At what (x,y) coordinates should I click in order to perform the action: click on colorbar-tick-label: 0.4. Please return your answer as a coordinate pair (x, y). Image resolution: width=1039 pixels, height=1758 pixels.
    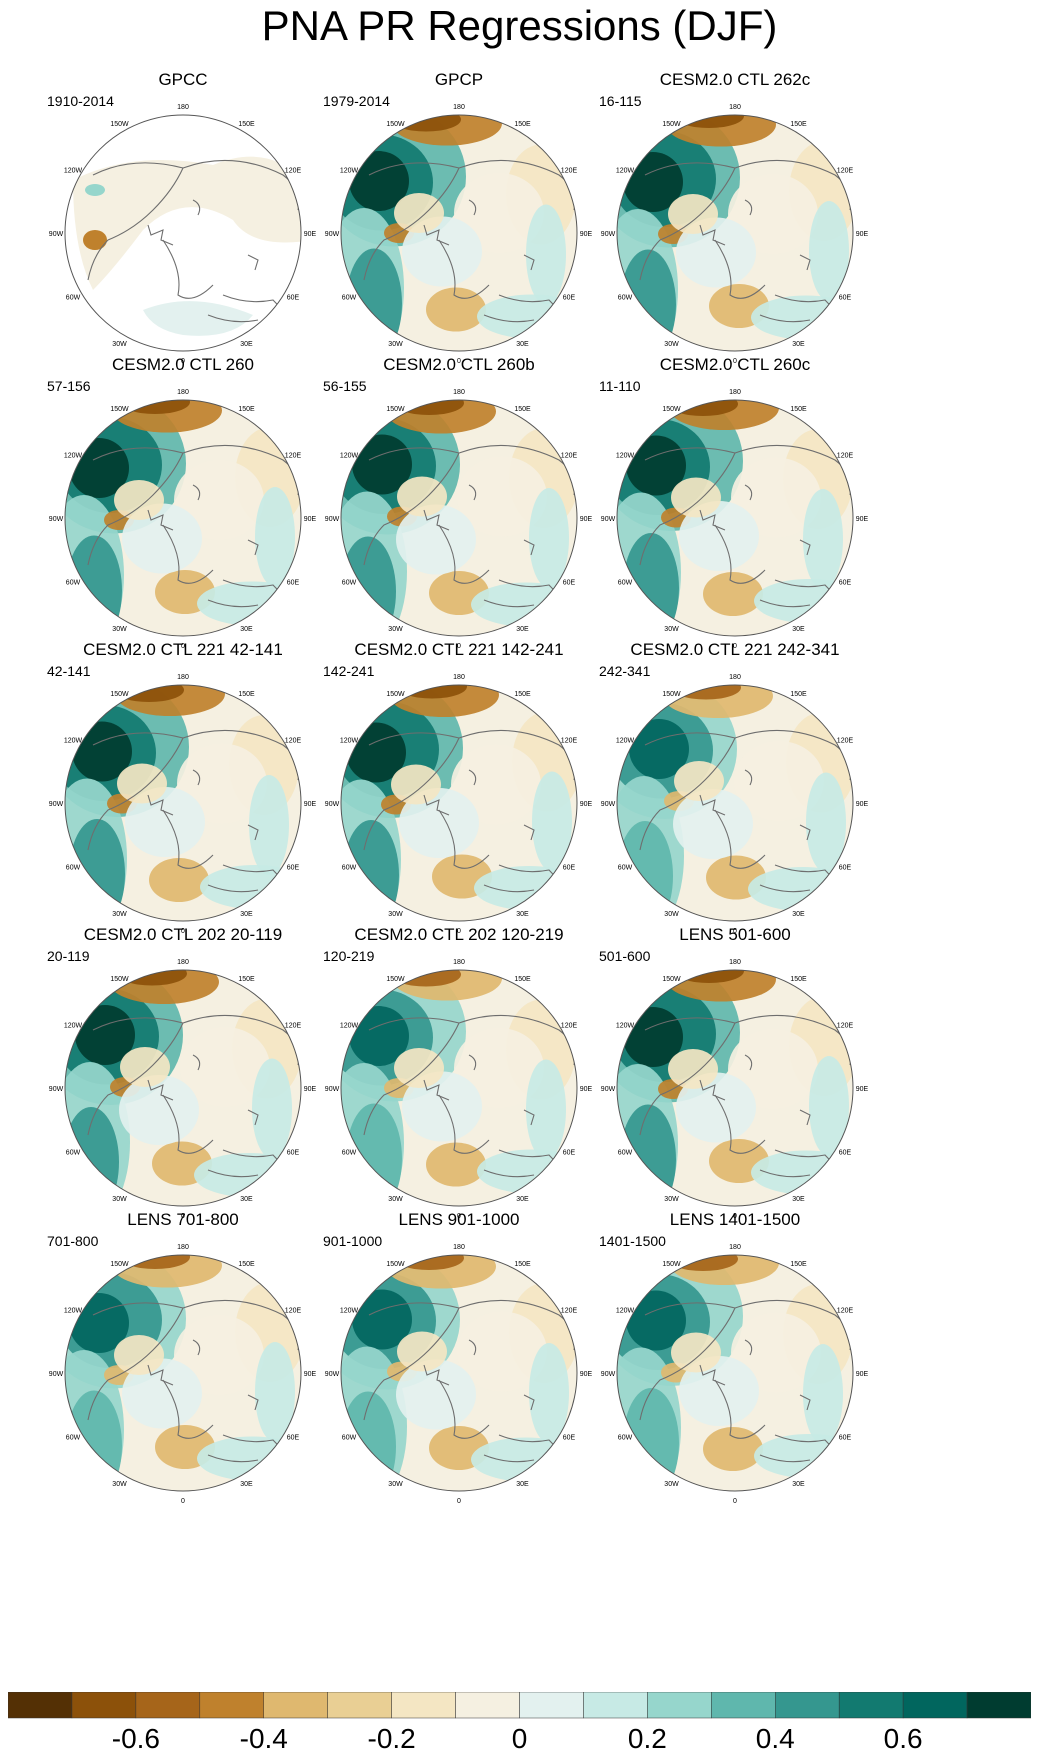
    Looking at the image, I should click on (775, 1737).